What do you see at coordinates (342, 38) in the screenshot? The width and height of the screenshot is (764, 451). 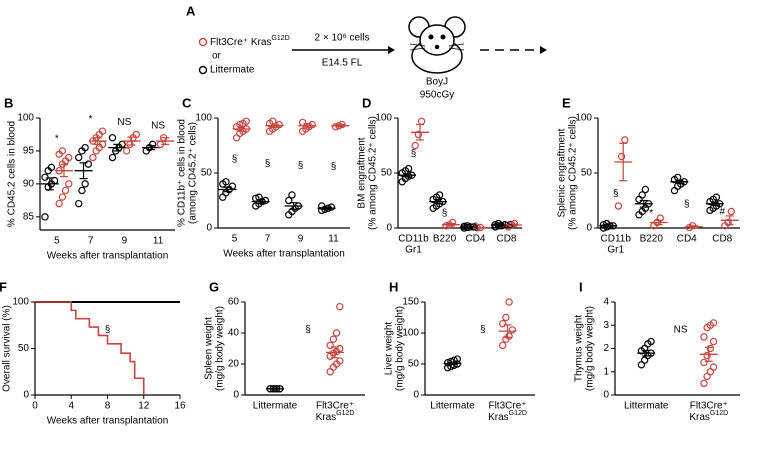 I see `arrow-top-text: 2 × 10⁶ cells` at bounding box center [342, 38].